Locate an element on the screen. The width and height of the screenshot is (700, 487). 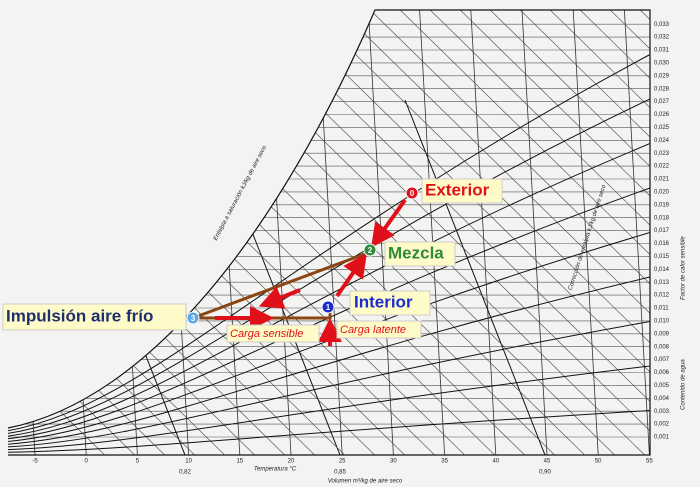
humidity-tick: 0,031 is located at coordinates (662, 51).